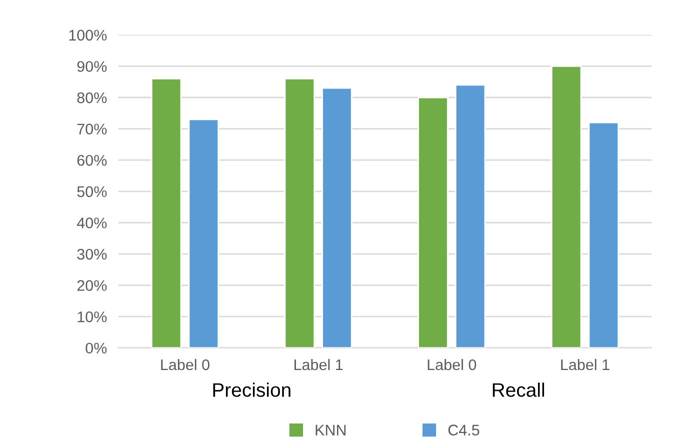 This screenshot has width=676, height=442. Describe the element at coordinates (96, 348) in the screenshot. I see `y-tick-label: 0%` at that location.